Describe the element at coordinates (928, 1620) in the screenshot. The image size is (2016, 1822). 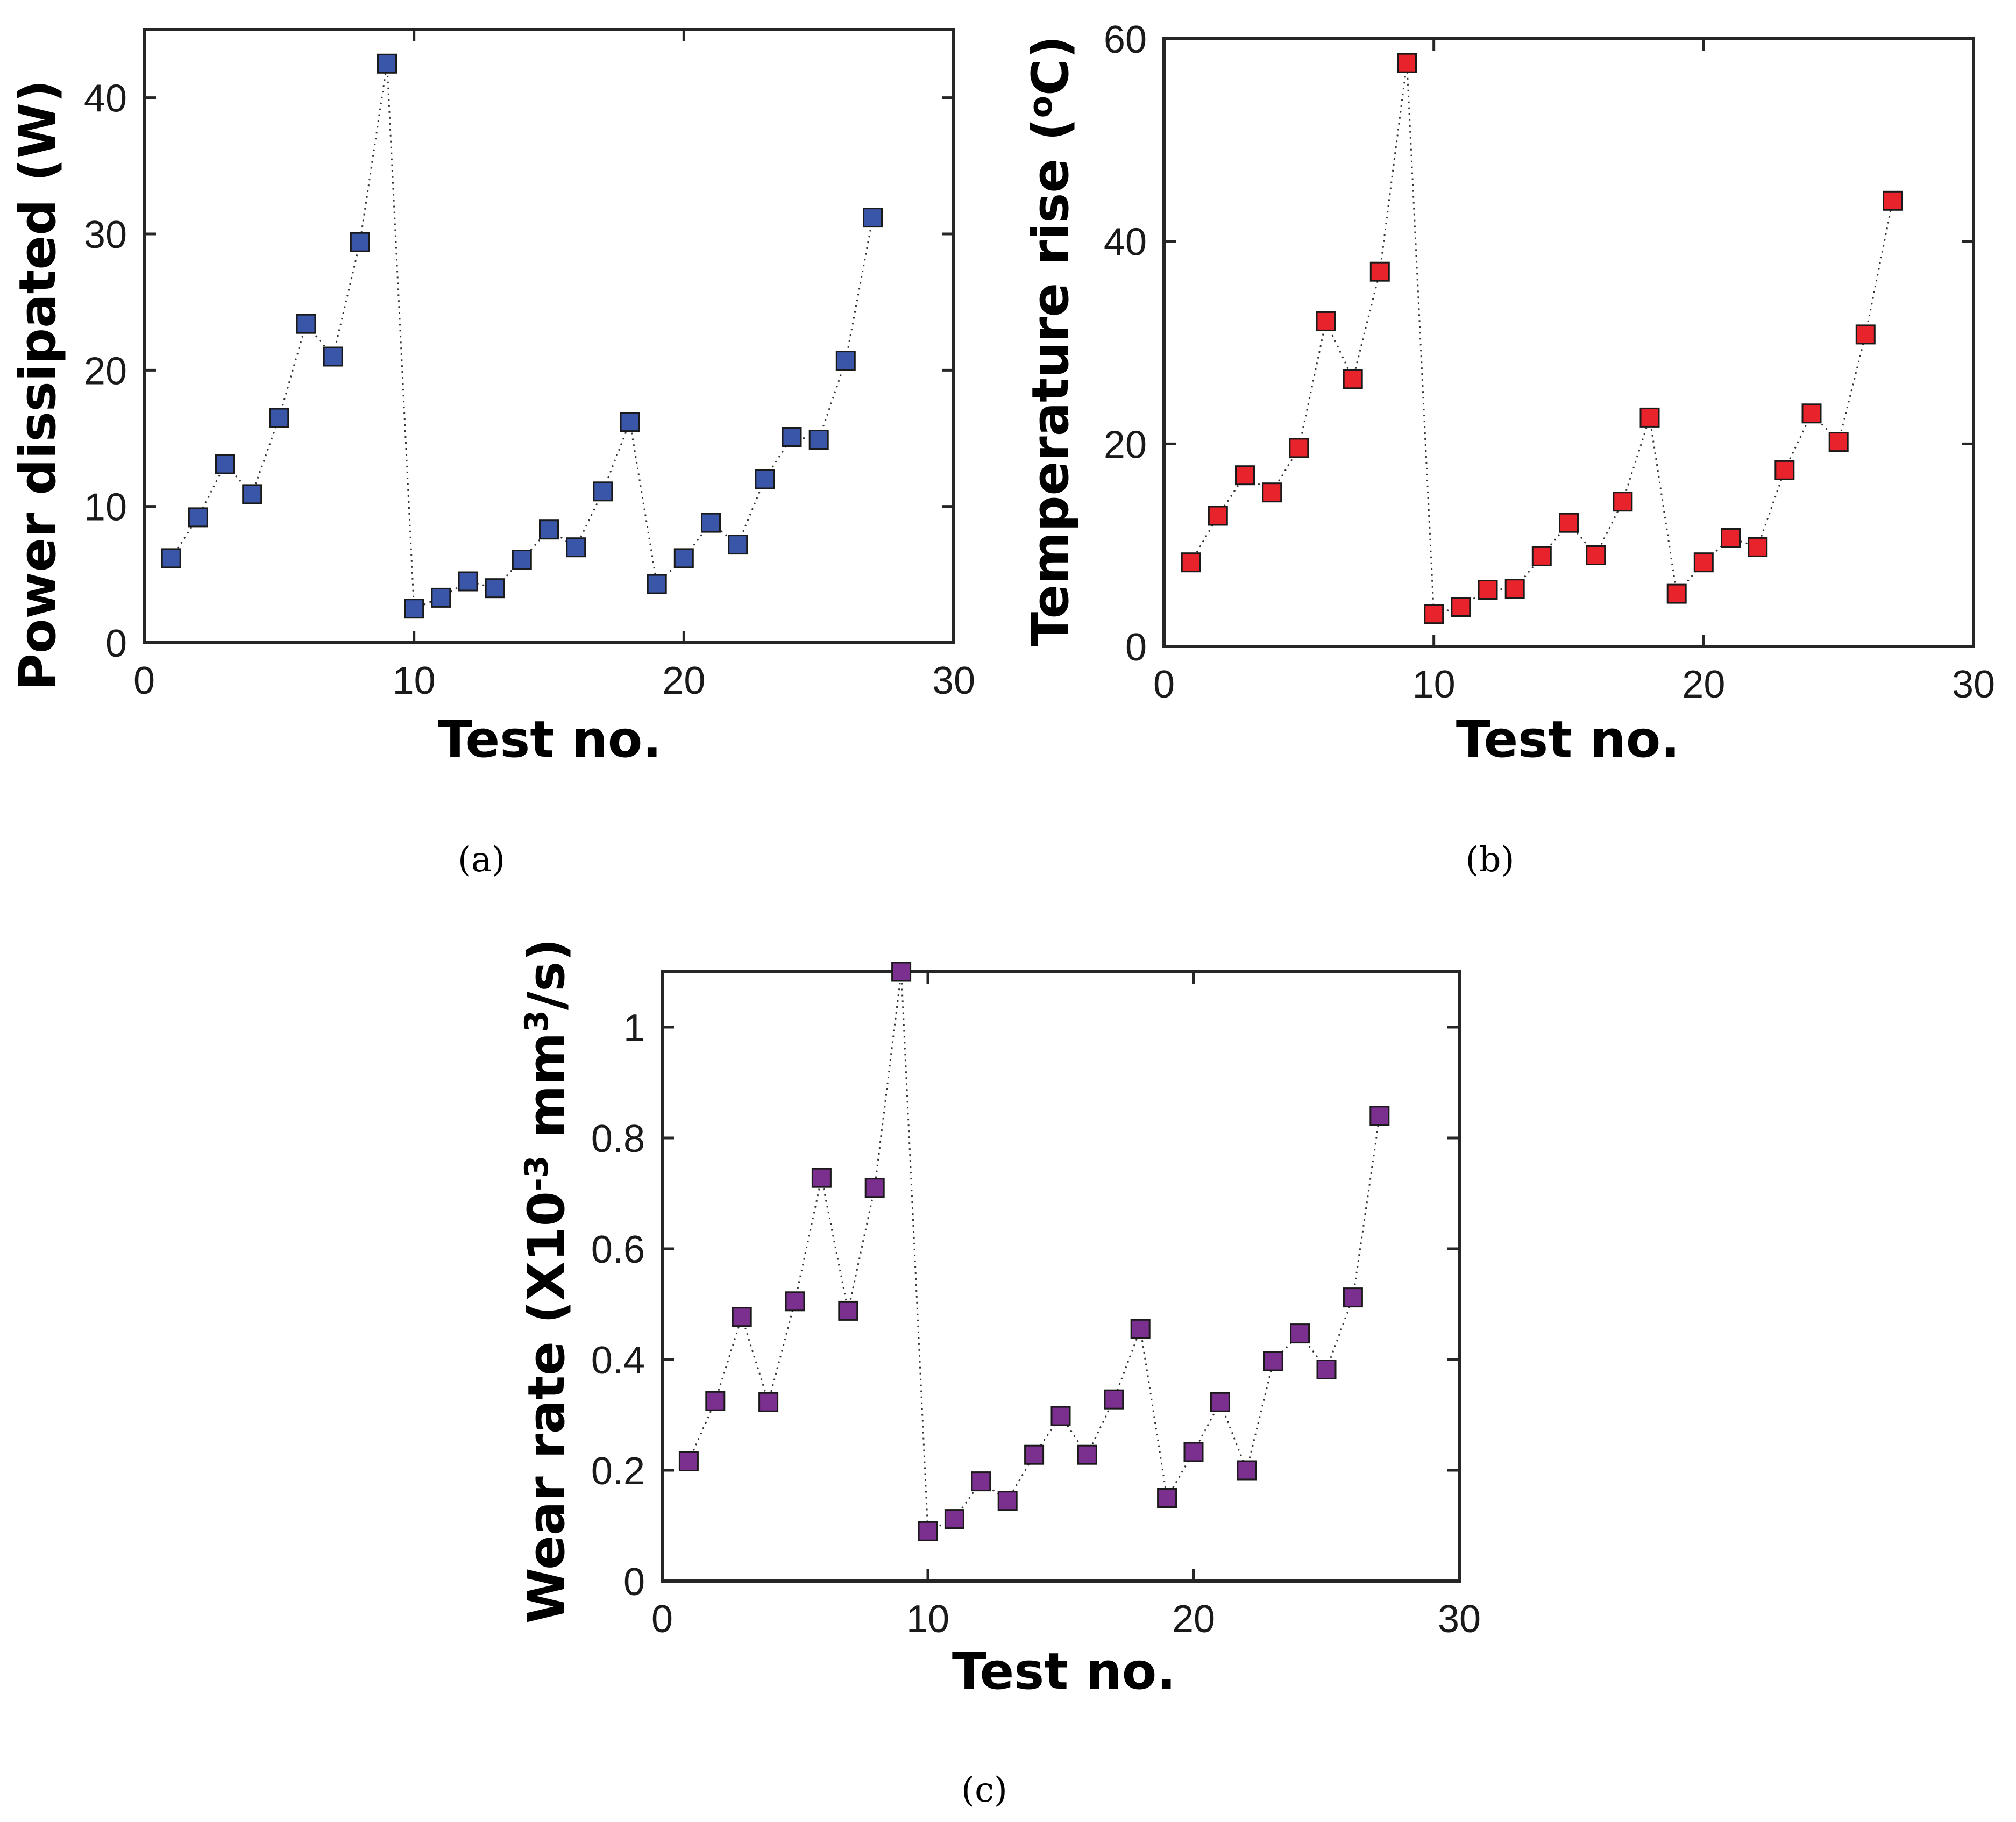
I see `x-tick-label-c: 10` at that location.